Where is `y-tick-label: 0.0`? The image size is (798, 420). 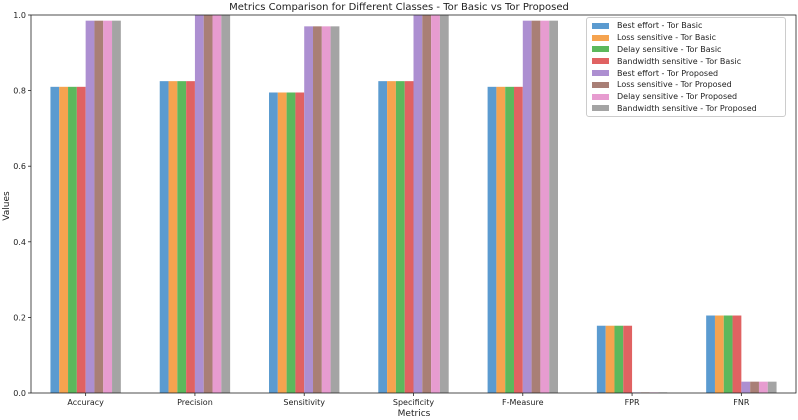 y-tick-label: 0.0 is located at coordinates (19, 393).